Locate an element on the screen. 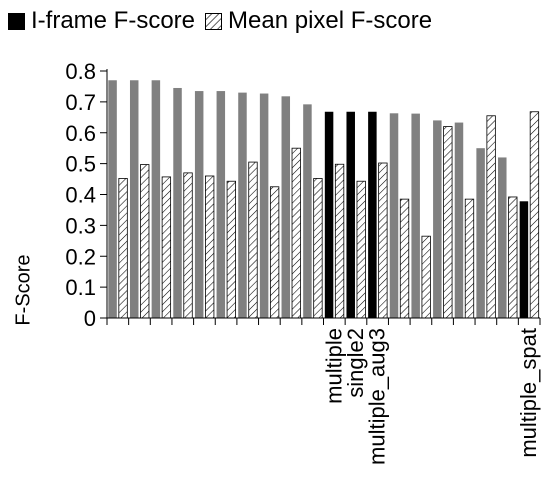  x-tick-label: multiple_spat is located at coordinates (528, 393).